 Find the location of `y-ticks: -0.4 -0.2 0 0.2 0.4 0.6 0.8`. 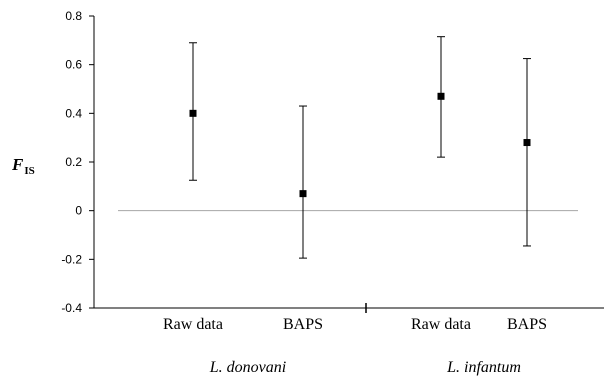

y-ticks: -0.4 -0.2 0 0.2 0.4 0.6 0.8 is located at coordinates (77, 162).